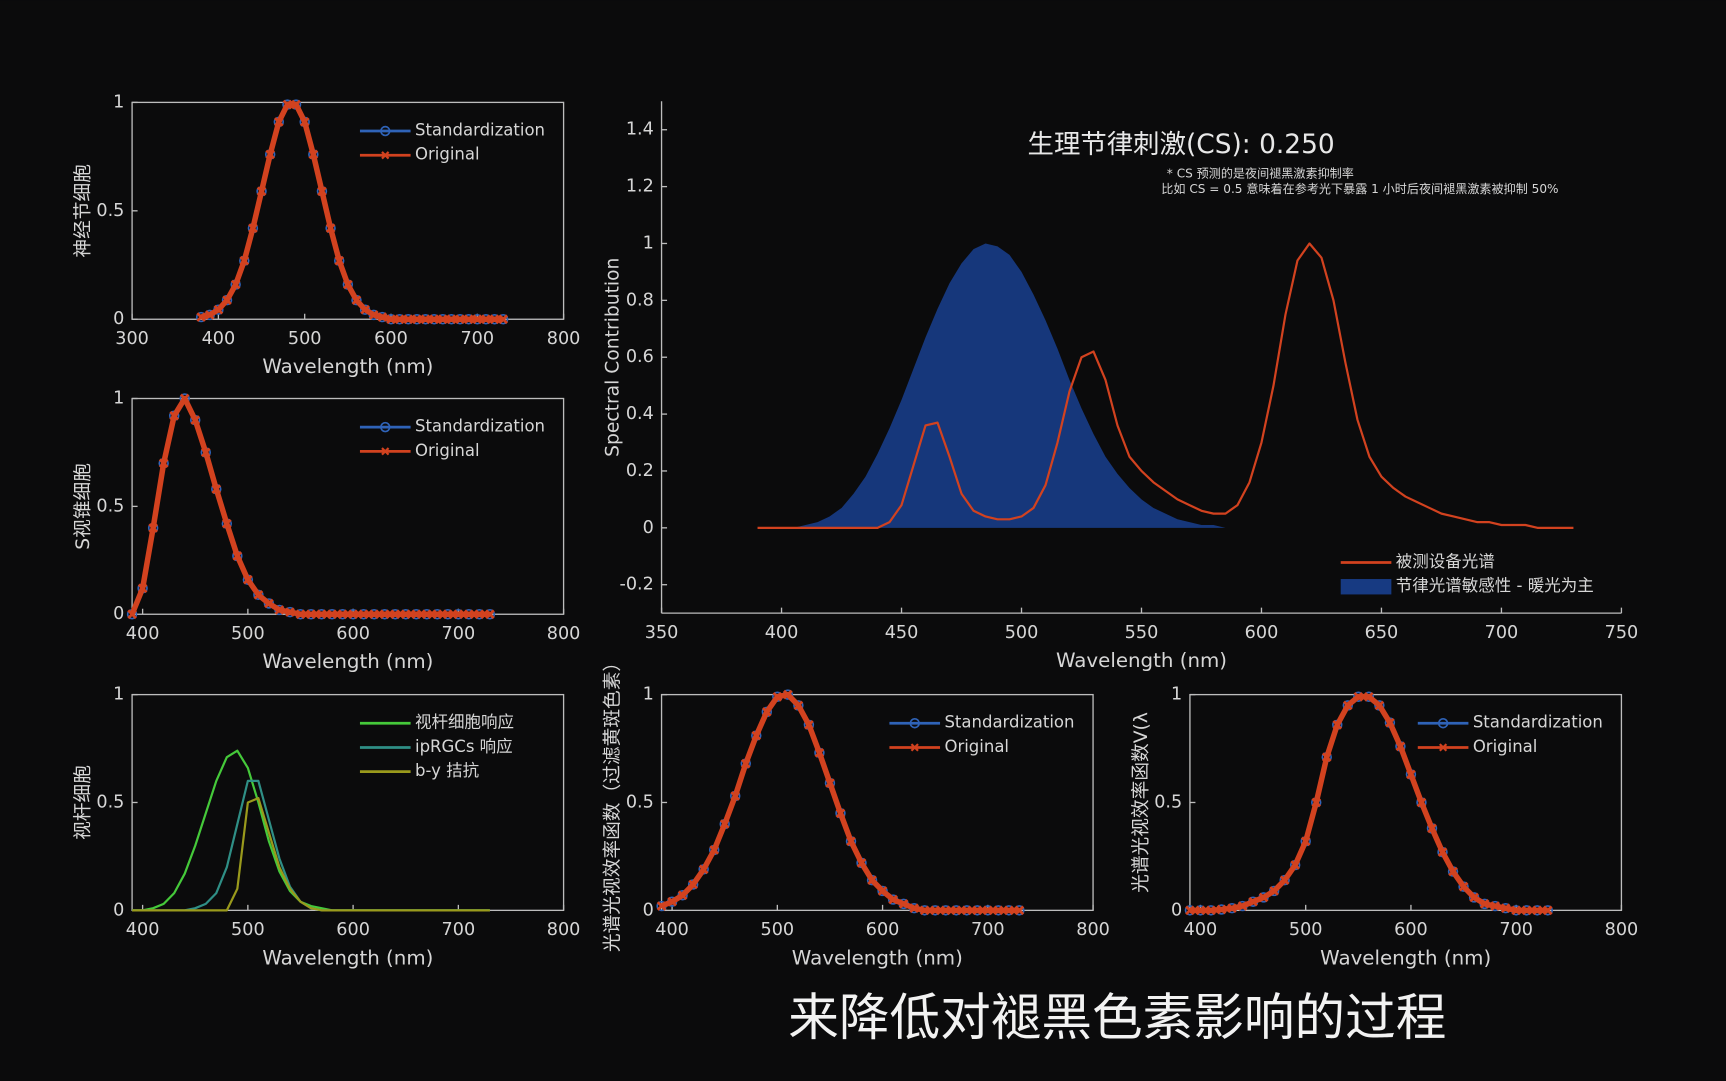 This screenshot has width=1726, height=1081. What do you see at coordinates (132, 339) in the screenshot?
I see `x-tick-label: 300` at bounding box center [132, 339].